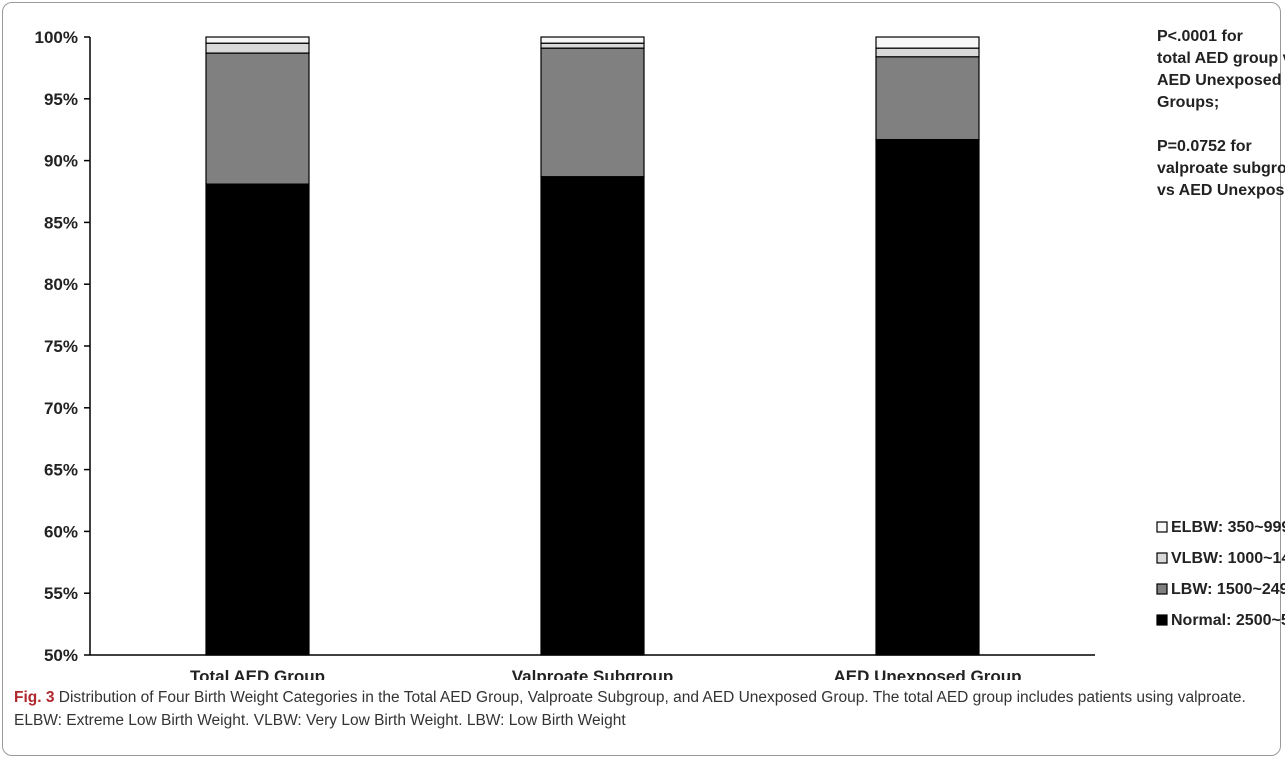 This screenshot has width=1285, height=760. I want to click on y-tick-label: 55%, so click(61, 593).